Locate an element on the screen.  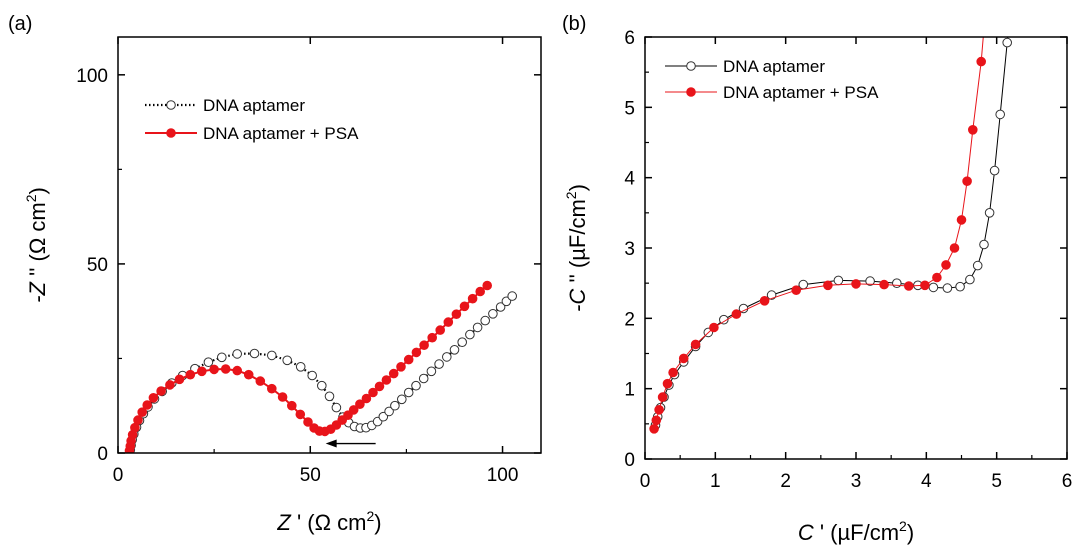
panel-b-y-tick-label: 1 is located at coordinates (629, 390).